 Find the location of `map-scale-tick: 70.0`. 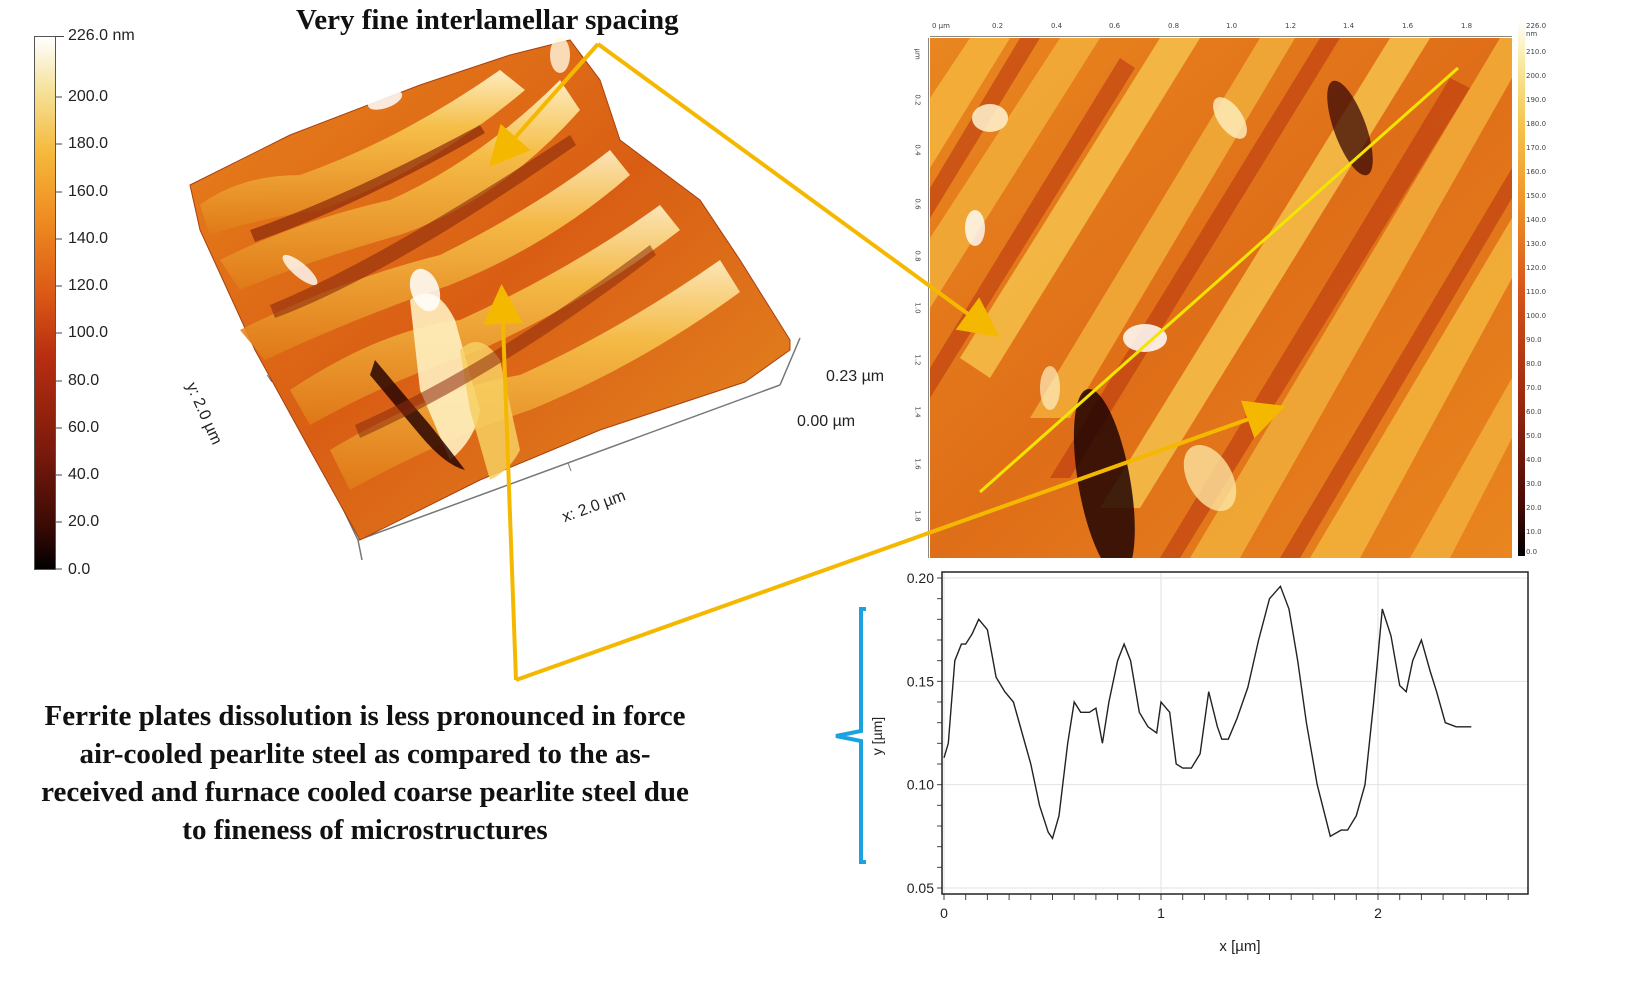

map-scale-tick: 70.0 is located at coordinates (1534, 388).